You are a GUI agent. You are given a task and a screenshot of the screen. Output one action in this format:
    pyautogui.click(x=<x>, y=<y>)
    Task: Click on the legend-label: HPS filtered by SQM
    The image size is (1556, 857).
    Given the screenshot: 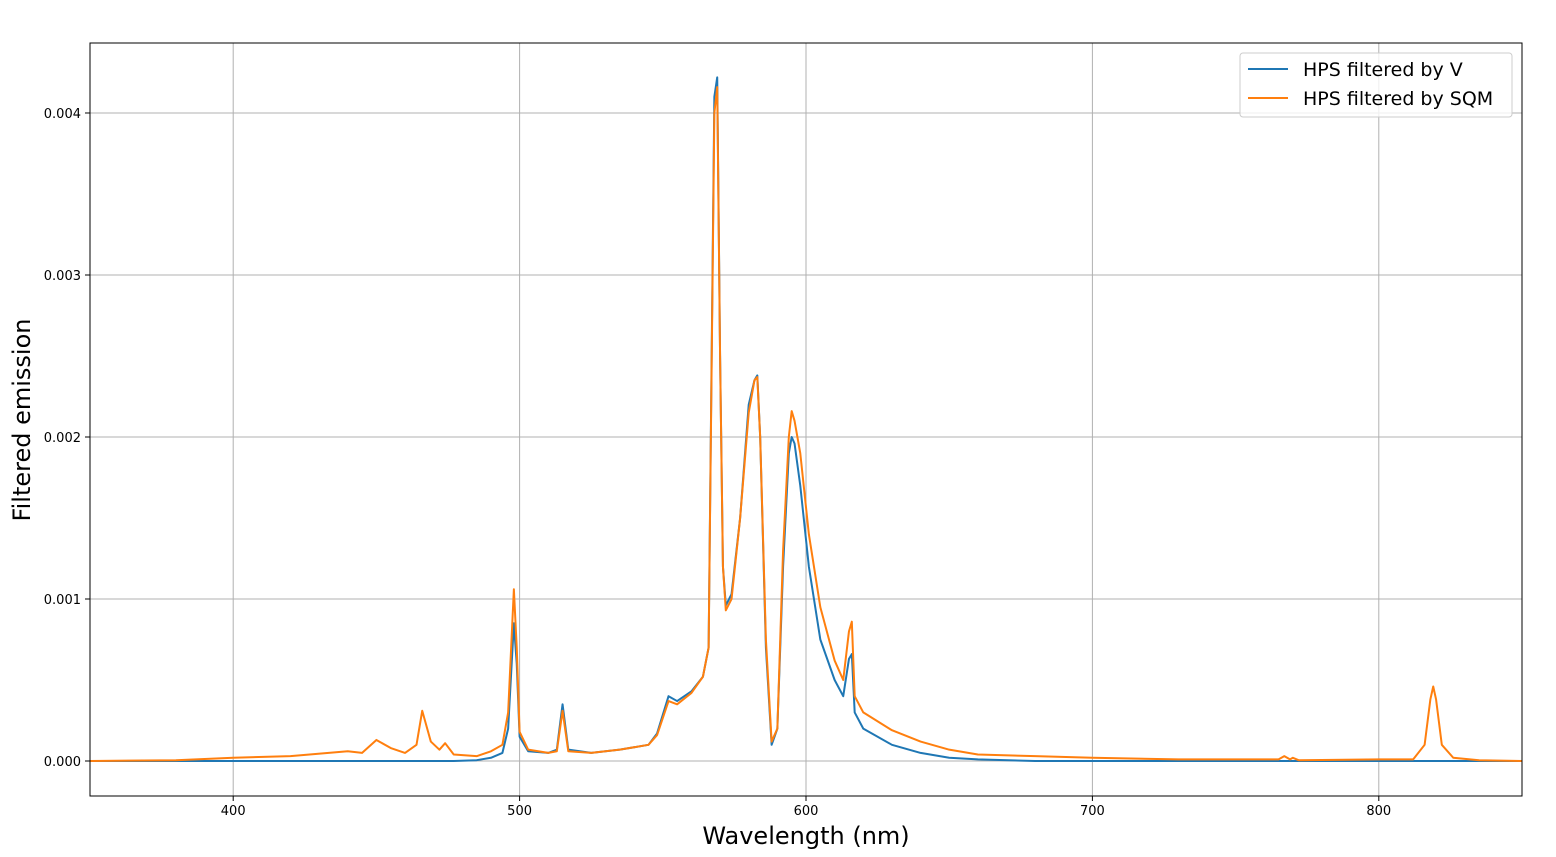 What is the action you would take?
    pyautogui.click(x=1398, y=99)
    